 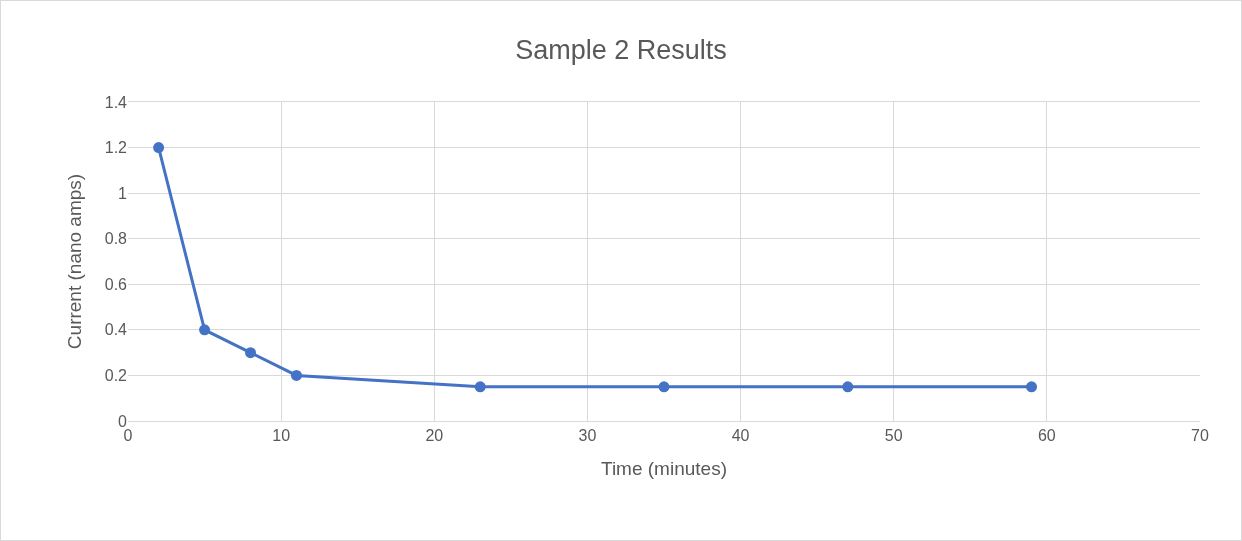 I want to click on x-tick-label: 50, so click(x=893, y=436).